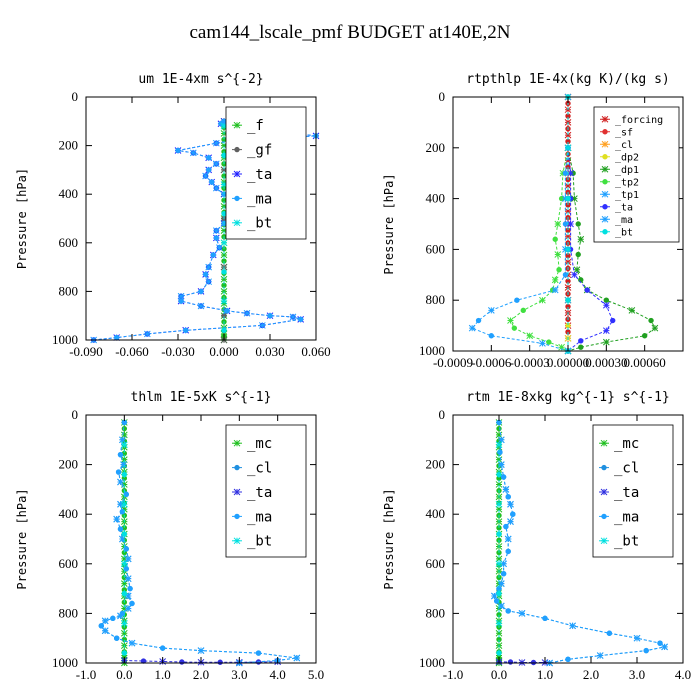  What do you see at coordinates (436, 464) in the screenshot?
I see `y-tick-label: 200` at bounding box center [436, 464].